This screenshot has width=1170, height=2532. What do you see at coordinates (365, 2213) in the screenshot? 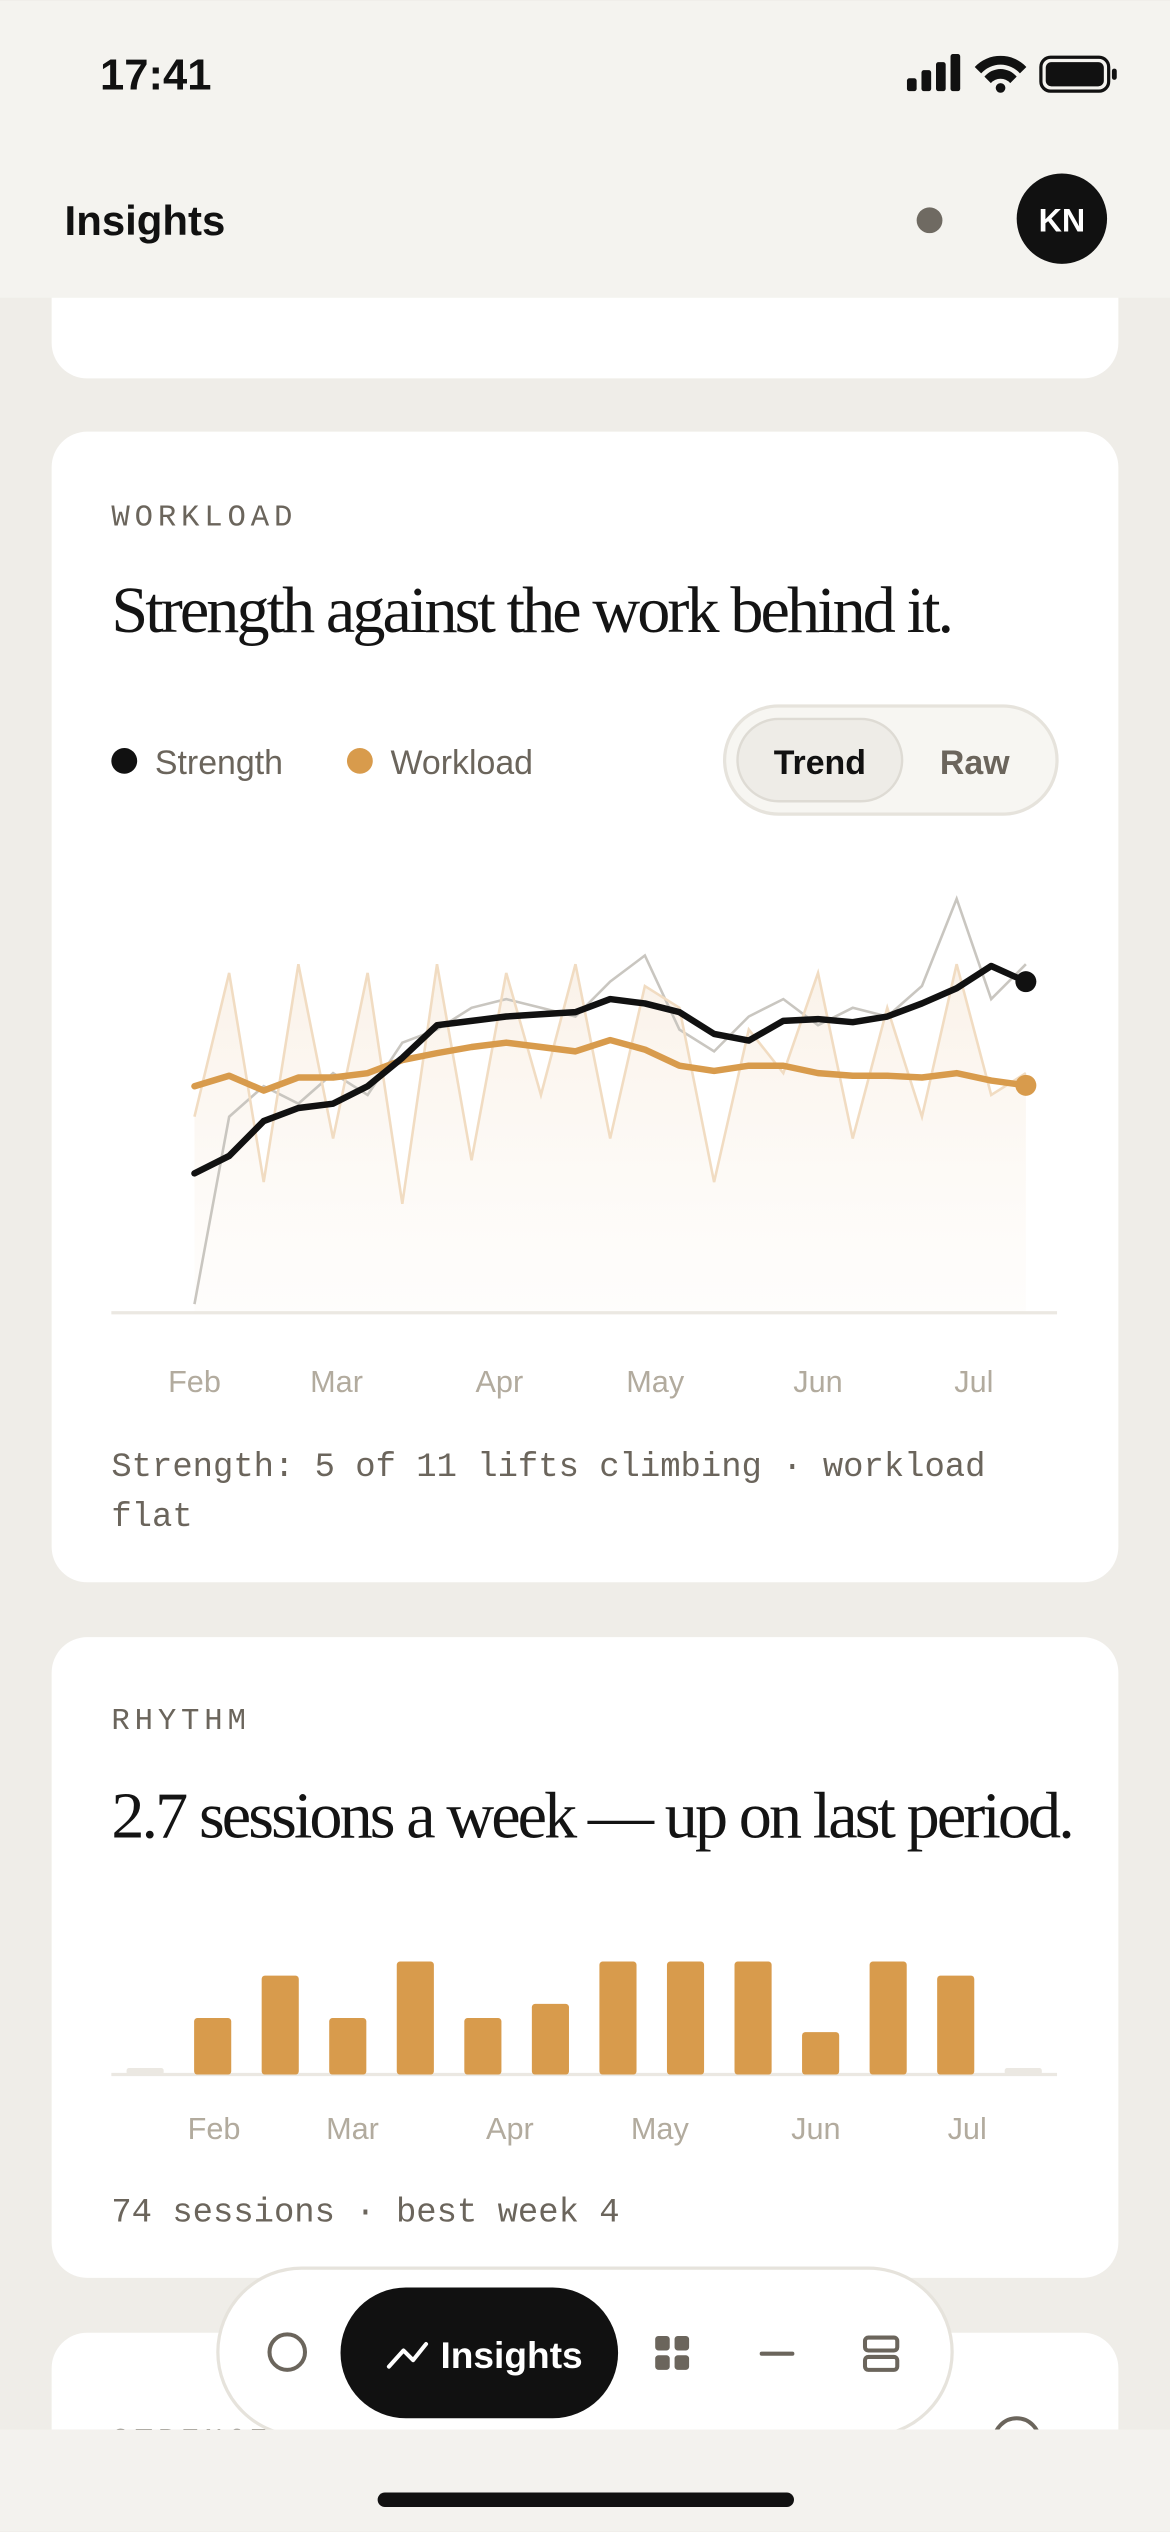
I see `card-footnote: 74 sessions · best week 4` at bounding box center [365, 2213].